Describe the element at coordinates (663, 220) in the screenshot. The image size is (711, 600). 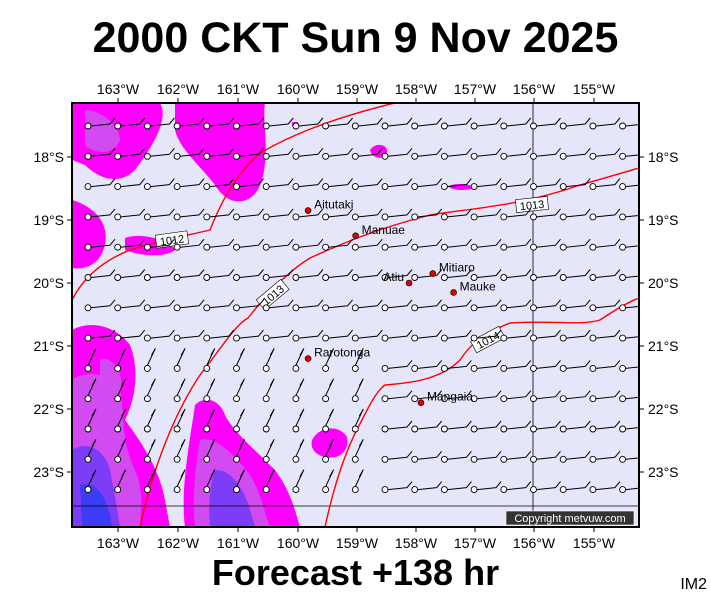
I see `lat-label: 19°S` at that location.